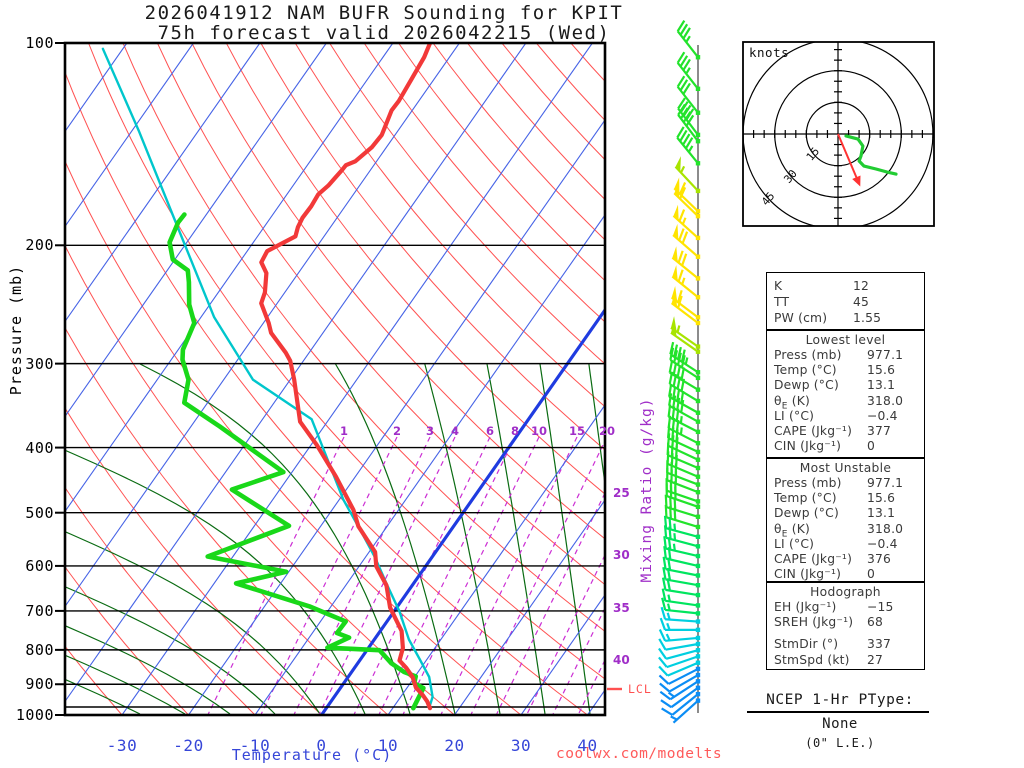 This screenshot has height=768, width=1024. Describe the element at coordinates (396, 431) in the screenshot. I see `mixing-ratio-tick: 2` at that location.